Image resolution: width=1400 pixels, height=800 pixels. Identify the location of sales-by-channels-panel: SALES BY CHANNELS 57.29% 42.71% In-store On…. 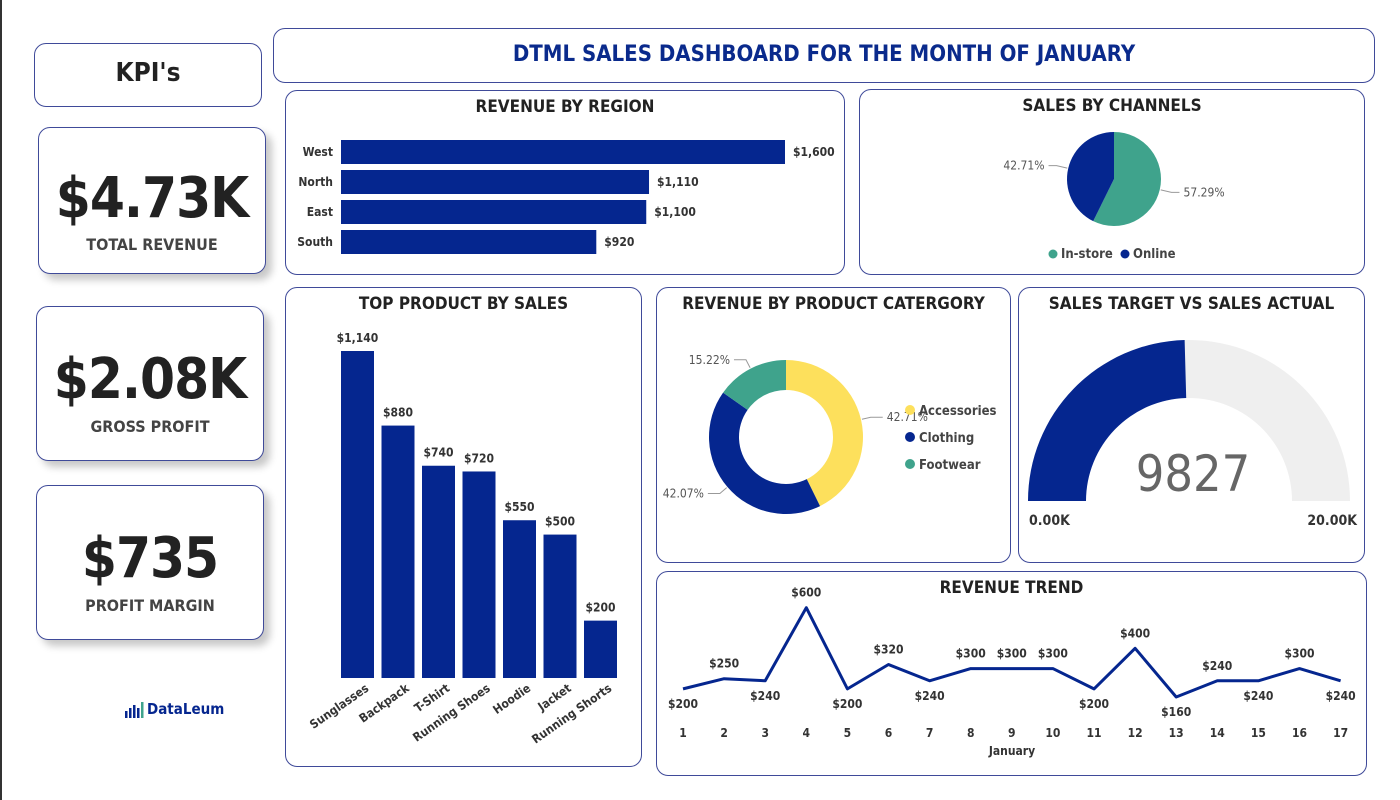
(1112, 182).